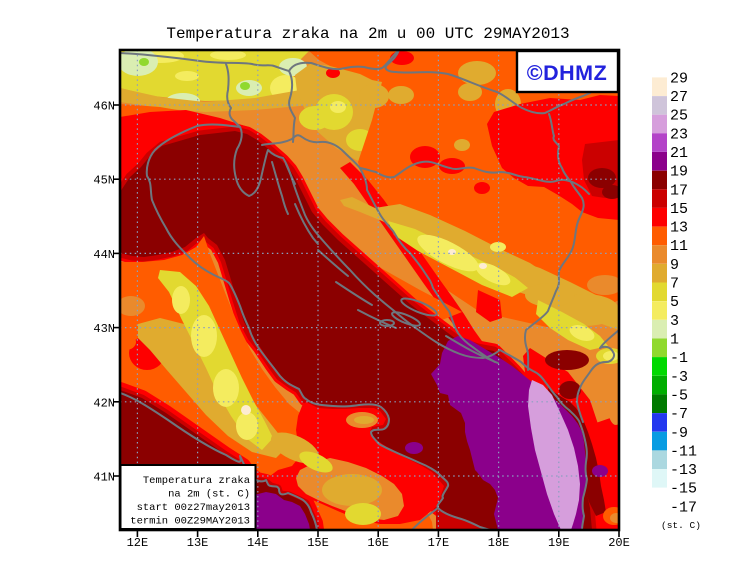  I want to click on svg-text: 9, so click(674, 265).